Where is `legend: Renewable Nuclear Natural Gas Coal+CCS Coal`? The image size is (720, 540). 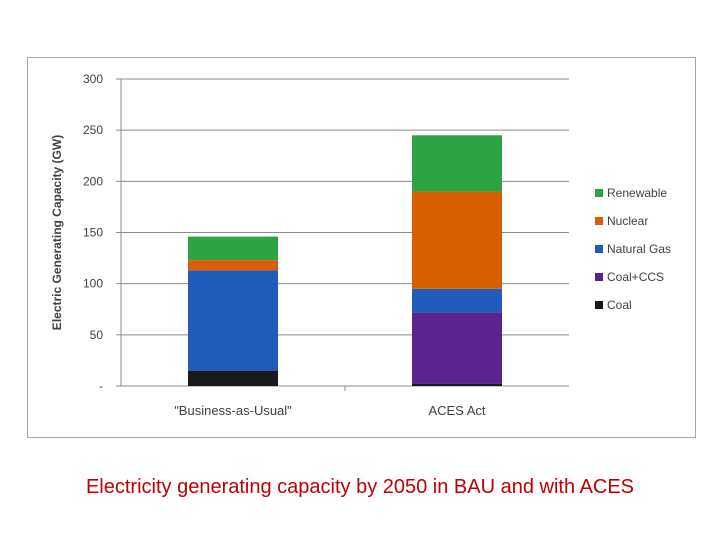 legend: Renewable Nuclear Natural Gas Coal+CCS Coal is located at coordinates (633, 249).